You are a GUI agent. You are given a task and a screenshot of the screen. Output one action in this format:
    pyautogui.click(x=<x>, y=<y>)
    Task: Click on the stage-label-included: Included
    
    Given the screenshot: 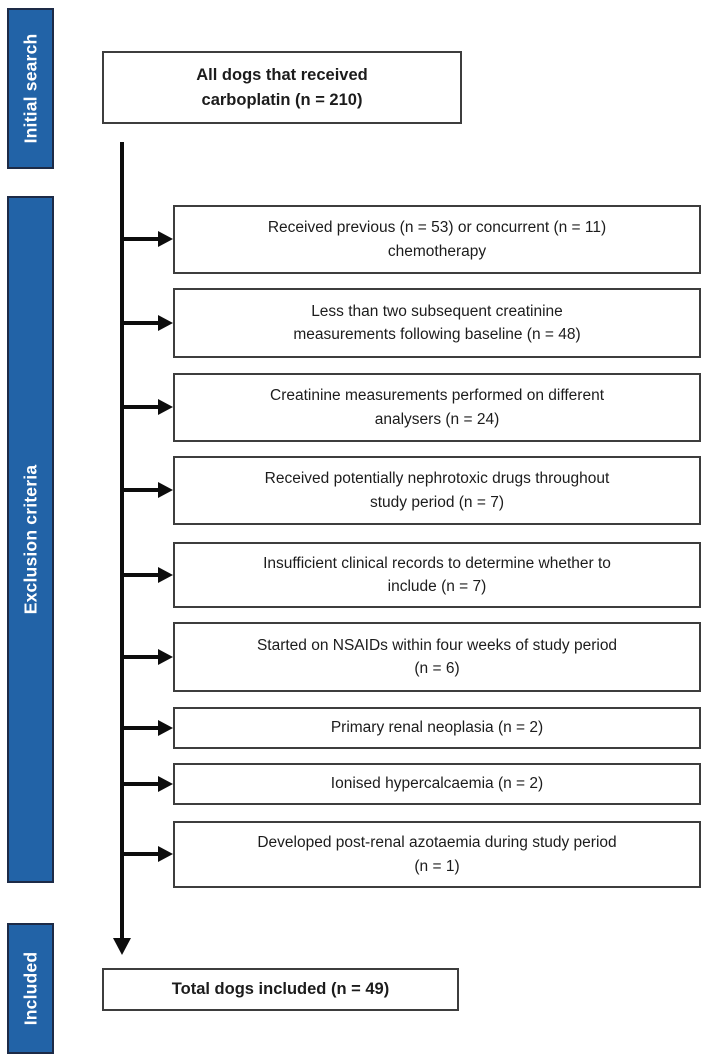 What is the action you would take?
    pyautogui.click(x=30, y=988)
    